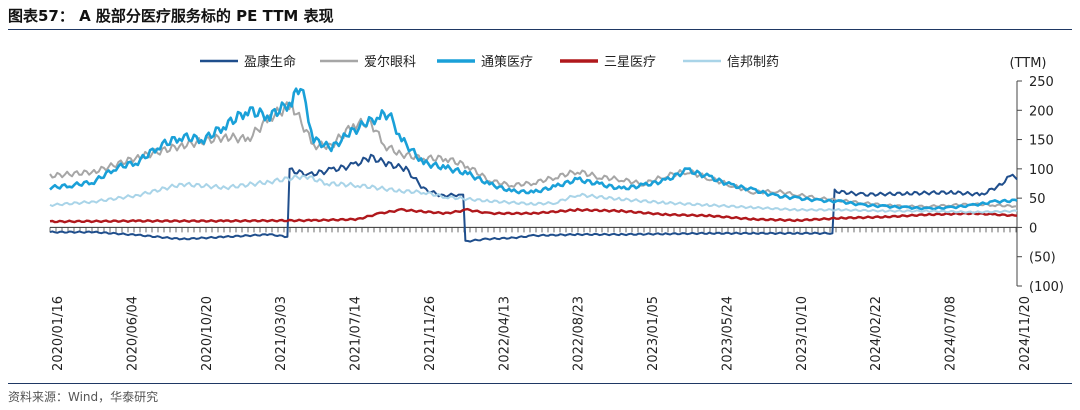 This screenshot has height=410, width=1080. I want to click on y-tick-label: 100, so click(1041, 170).